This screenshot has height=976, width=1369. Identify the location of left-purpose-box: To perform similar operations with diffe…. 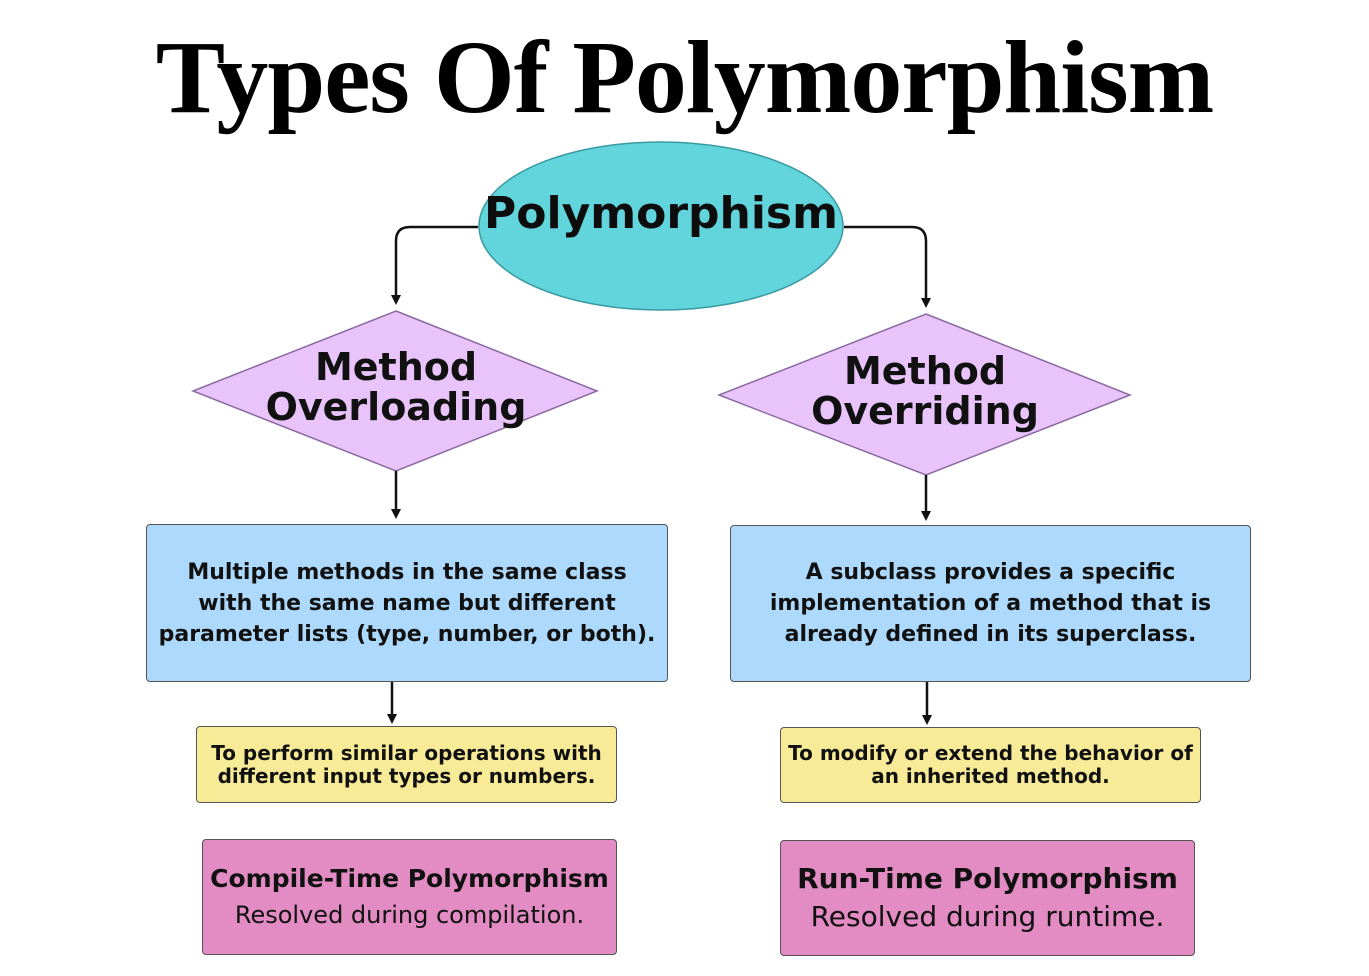
(406, 764).